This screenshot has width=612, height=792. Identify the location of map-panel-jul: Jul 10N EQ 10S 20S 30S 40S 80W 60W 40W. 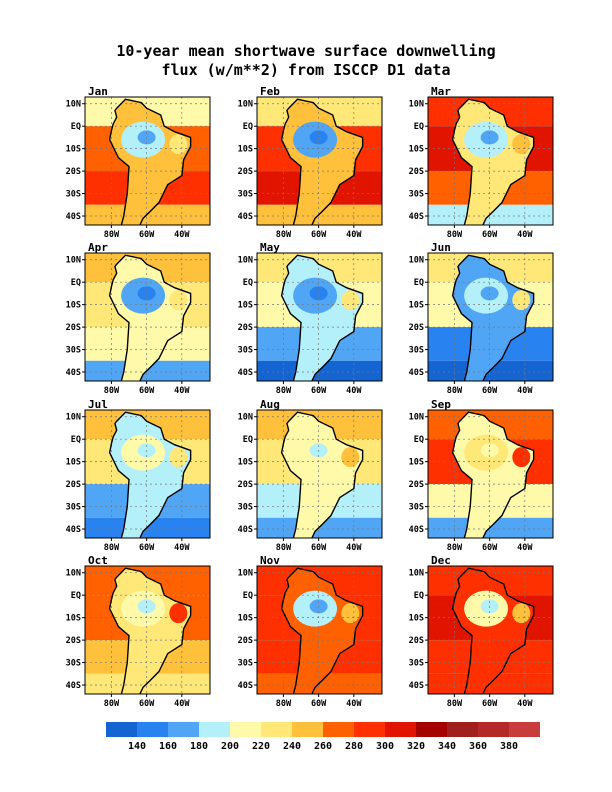
(138, 475).